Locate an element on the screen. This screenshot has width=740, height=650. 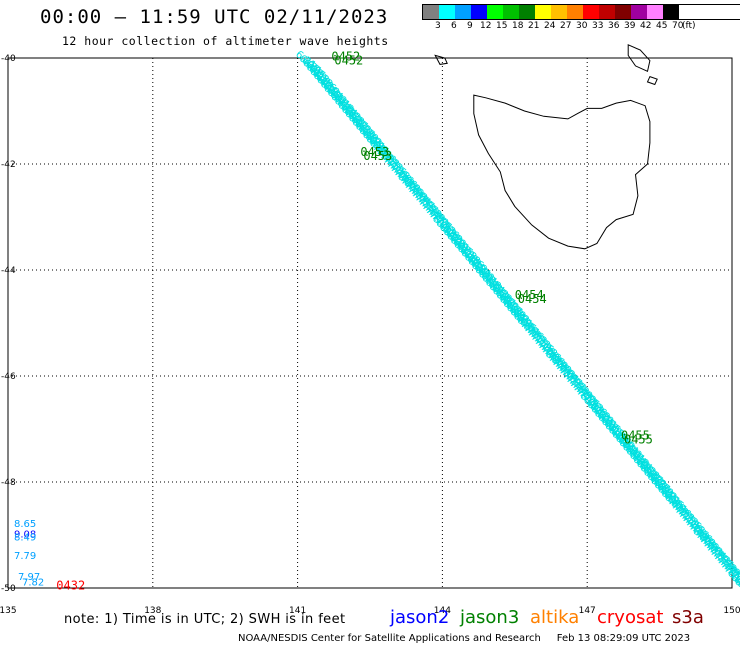
edge-swh-value: 8.49 is located at coordinates (25, 537).